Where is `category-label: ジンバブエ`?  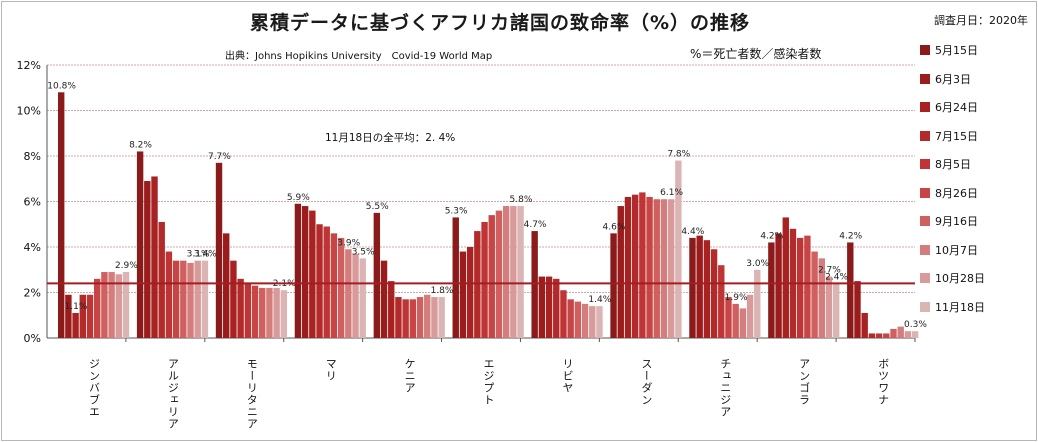
category-label: ジンバブエ is located at coordinates (94, 388).